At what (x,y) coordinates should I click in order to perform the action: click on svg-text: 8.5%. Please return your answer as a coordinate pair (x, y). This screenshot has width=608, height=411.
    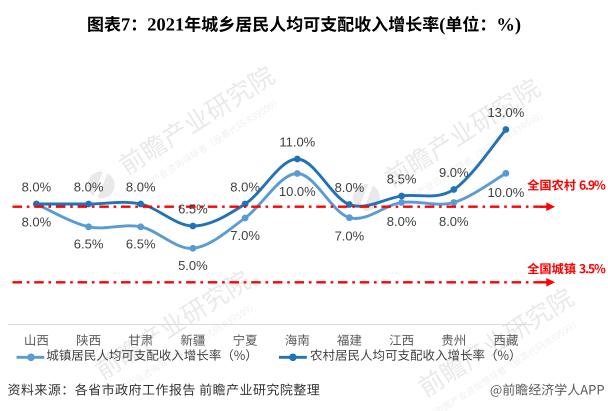
    Looking at the image, I should click on (402, 179).